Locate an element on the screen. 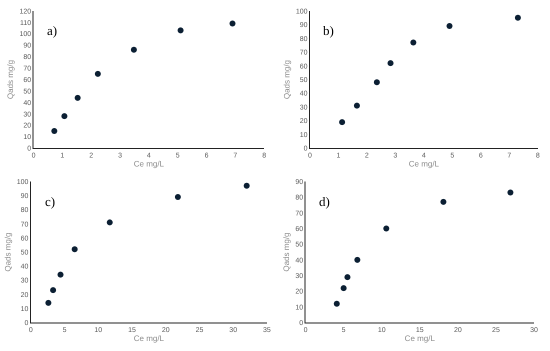 The height and width of the screenshot is (351, 550). annotation: c) is located at coordinates (50, 201).